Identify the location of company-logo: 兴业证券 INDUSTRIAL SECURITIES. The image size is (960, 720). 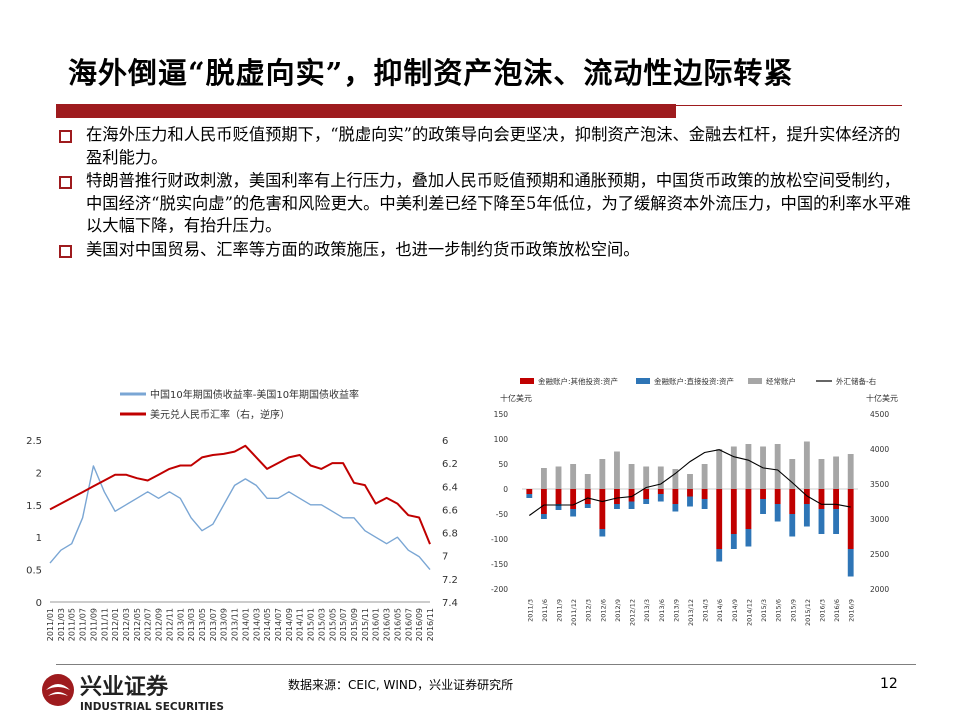
(133, 693).